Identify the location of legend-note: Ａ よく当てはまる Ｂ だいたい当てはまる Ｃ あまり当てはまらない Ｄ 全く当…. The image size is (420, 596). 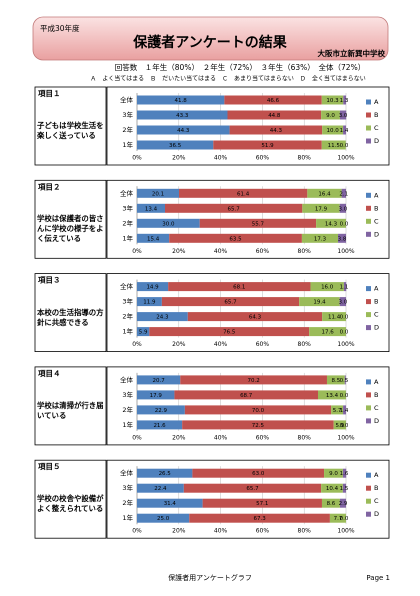
(228, 79).